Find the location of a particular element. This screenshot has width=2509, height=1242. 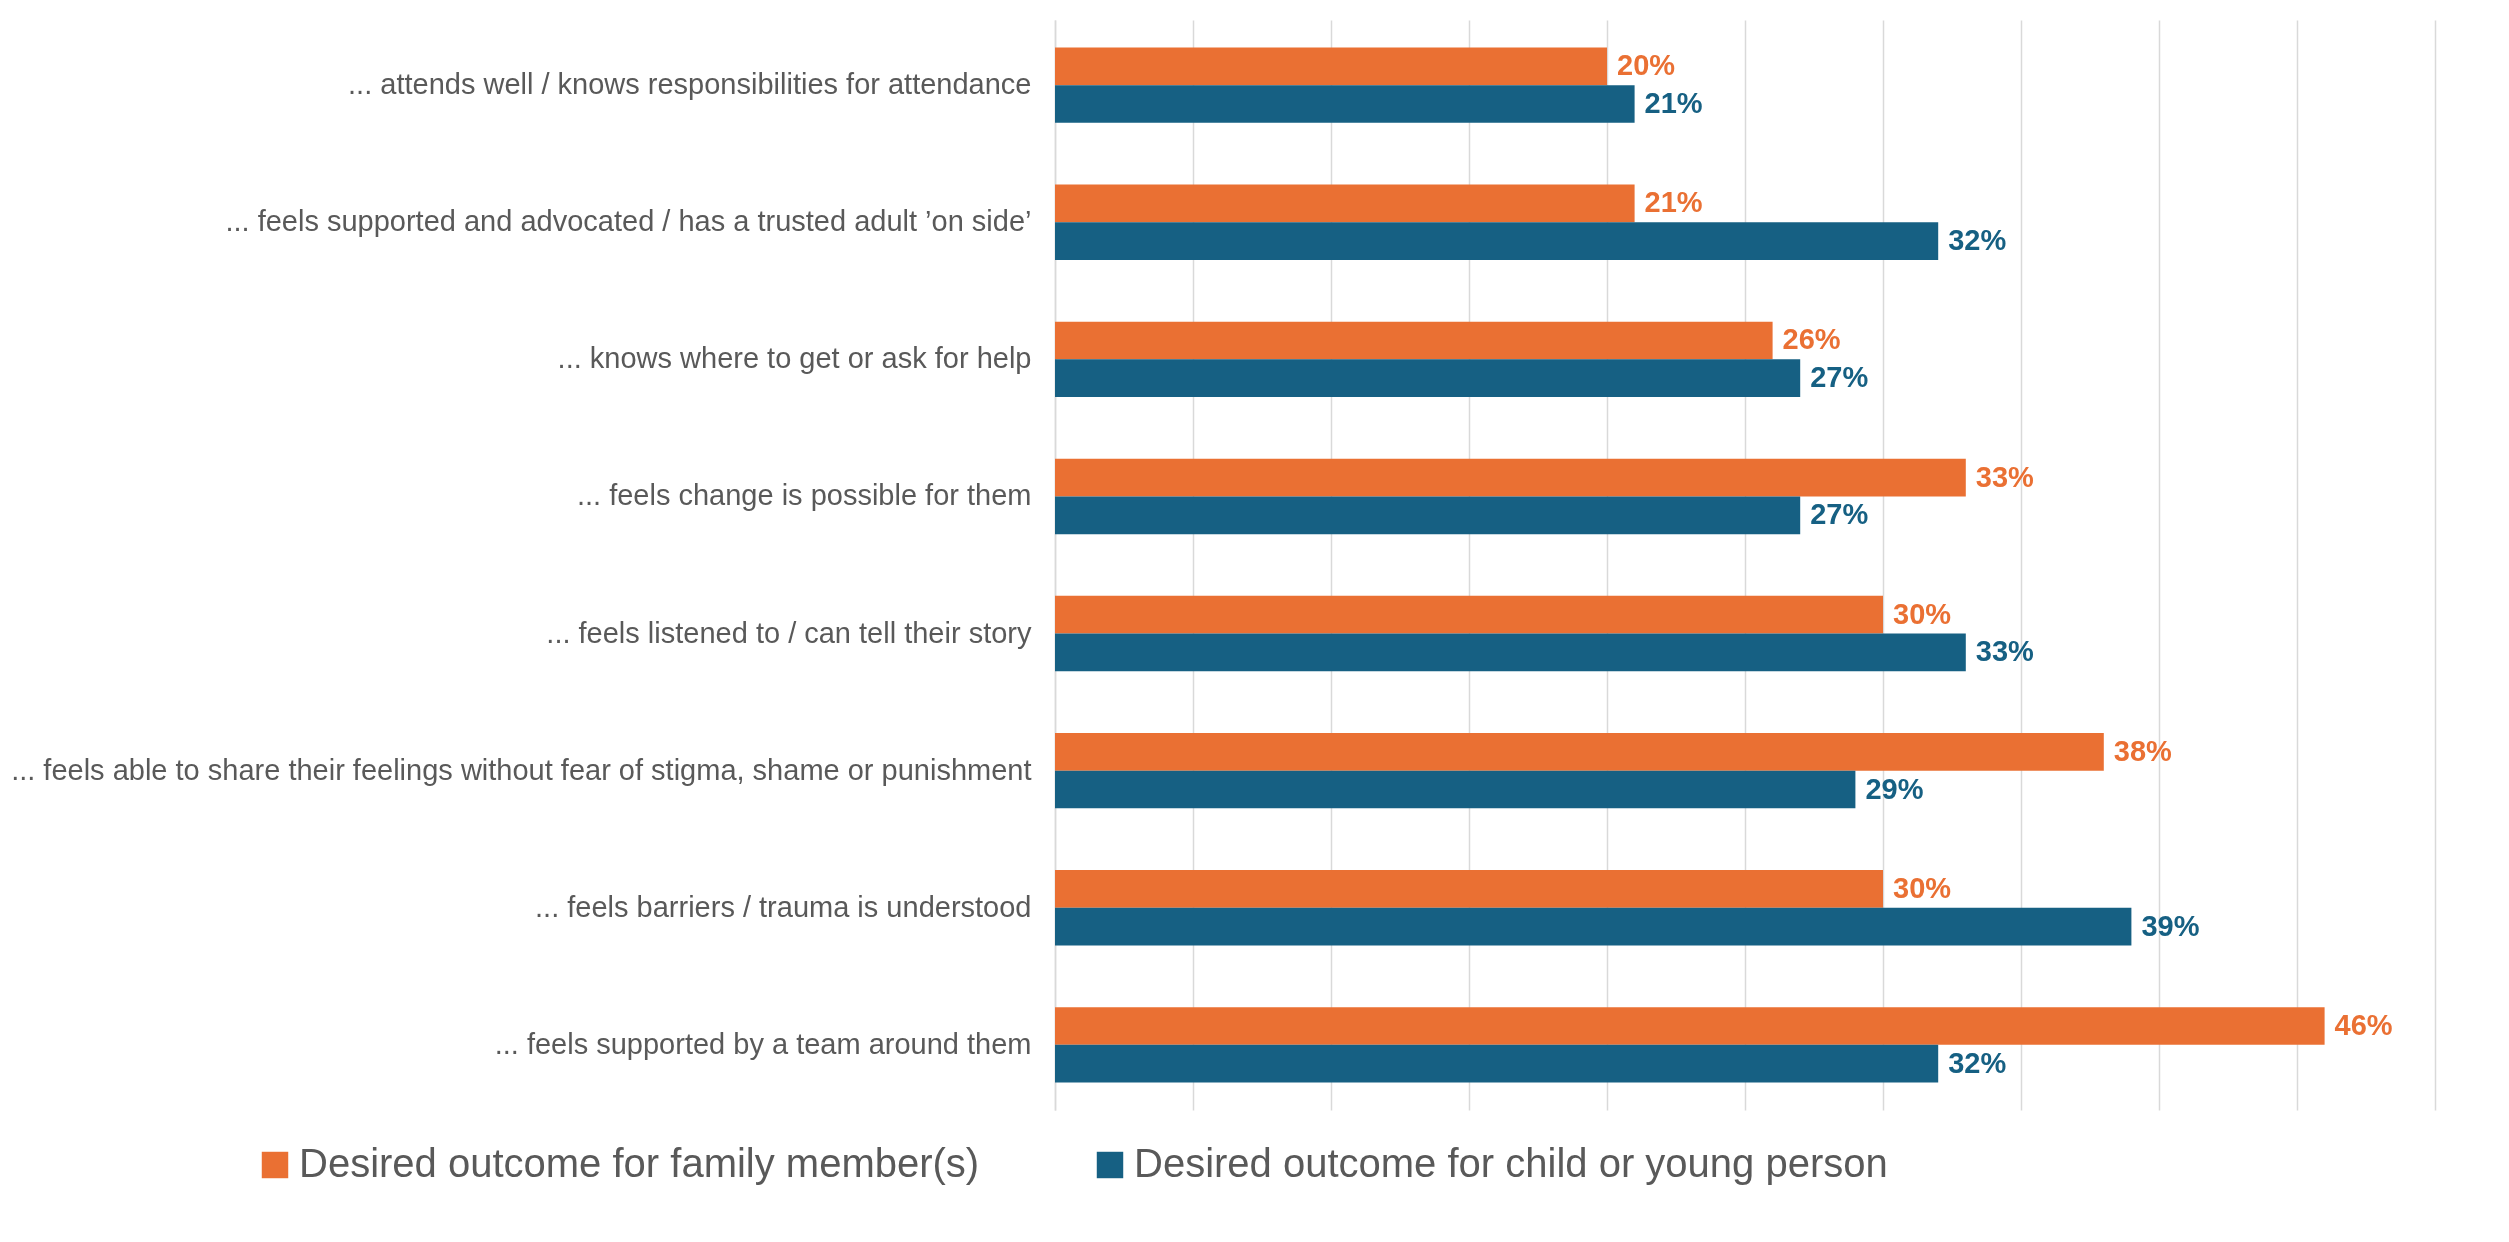

data-label: 38% is located at coordinates (2143, 750).